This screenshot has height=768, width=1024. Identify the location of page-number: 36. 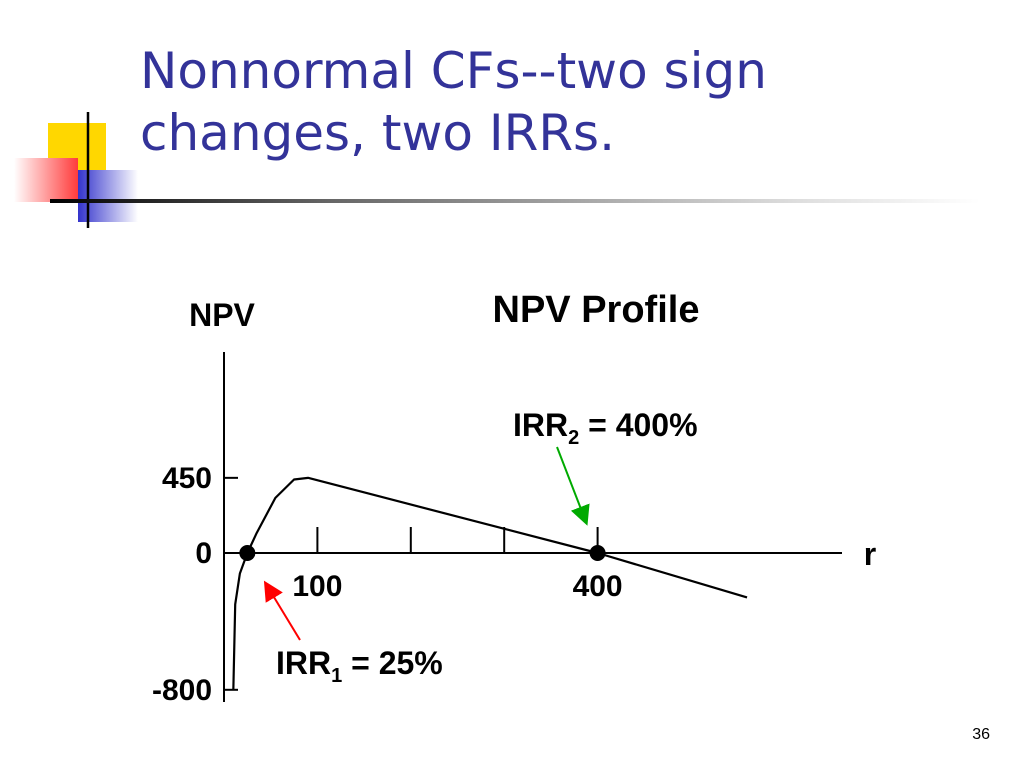
(981, 734).